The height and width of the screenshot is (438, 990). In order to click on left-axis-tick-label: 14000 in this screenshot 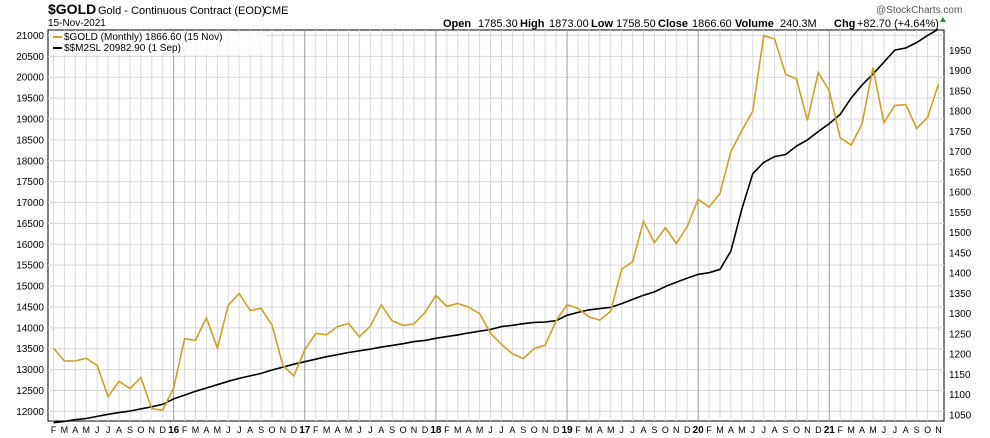, I will do `click(30, 328)`.